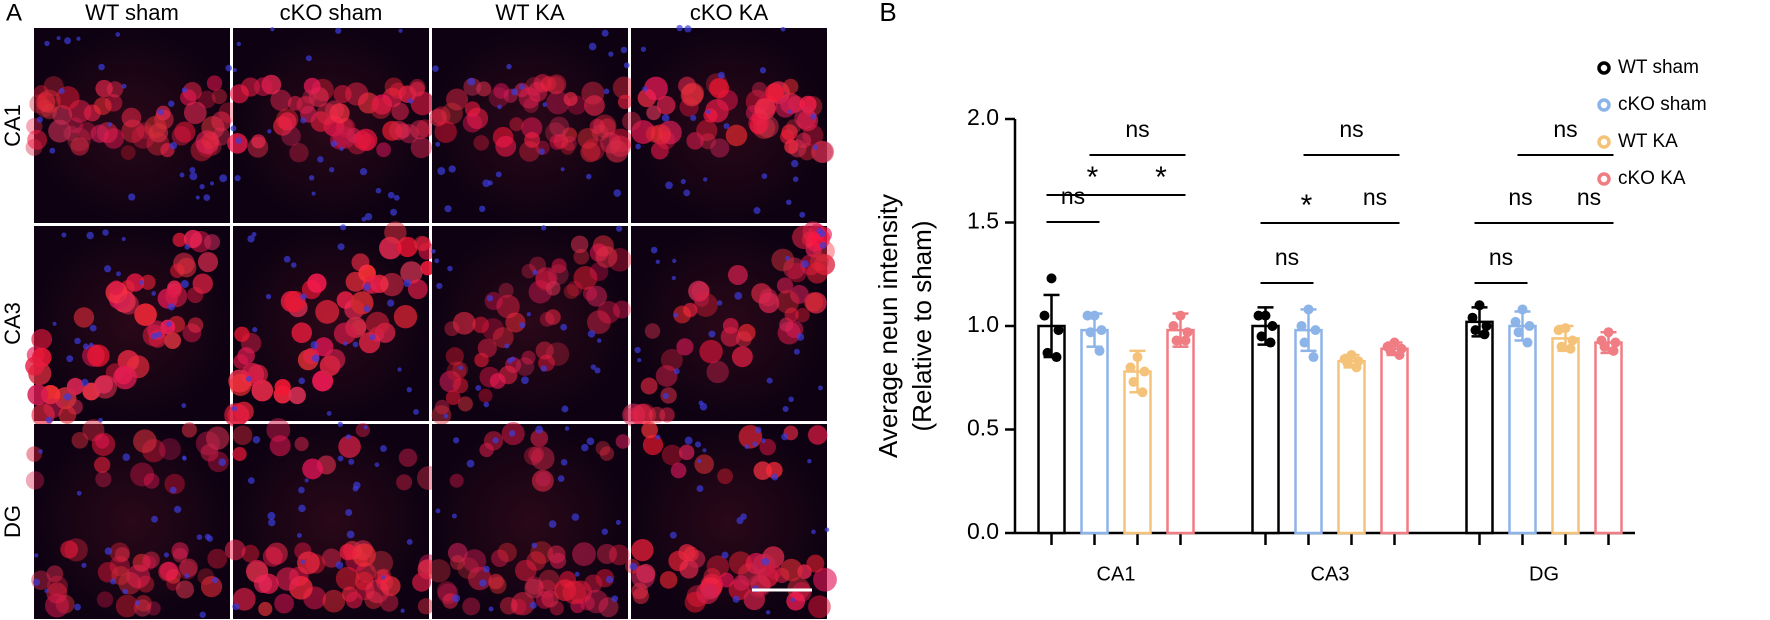 This screenshot has height=620, width=1770. I want to click on row-label: CA1, so click(12, 125).